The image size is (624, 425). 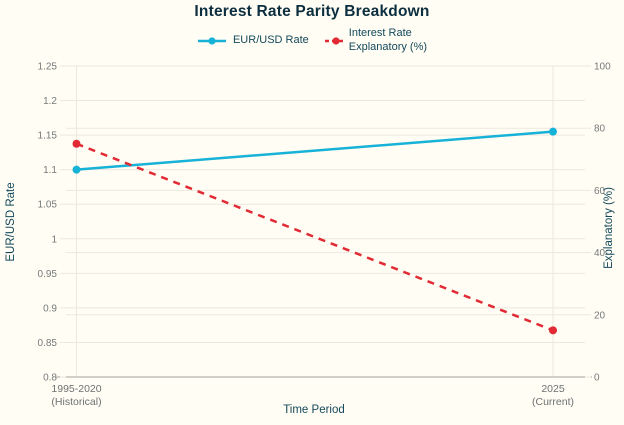 I want to click on y-right-tick-label: 60, so click(x=600, y=191).